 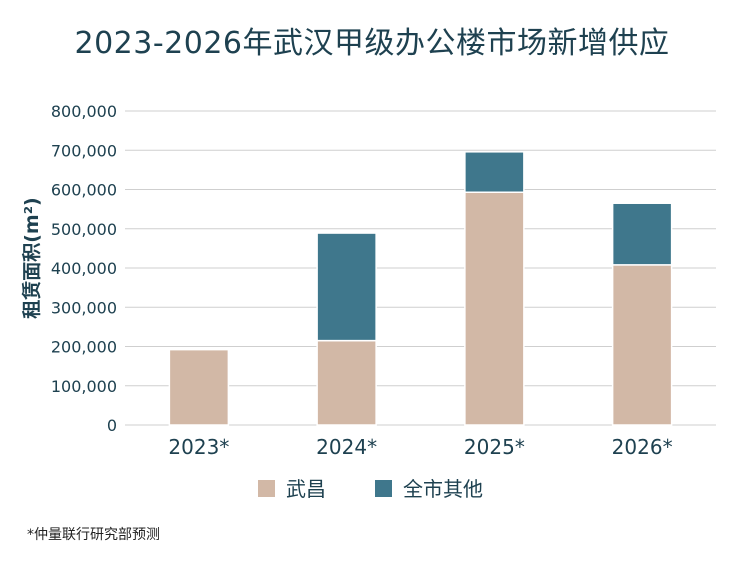 I want to click on footnote: *仲量联行研究部预测, so click(x=93, y=535).